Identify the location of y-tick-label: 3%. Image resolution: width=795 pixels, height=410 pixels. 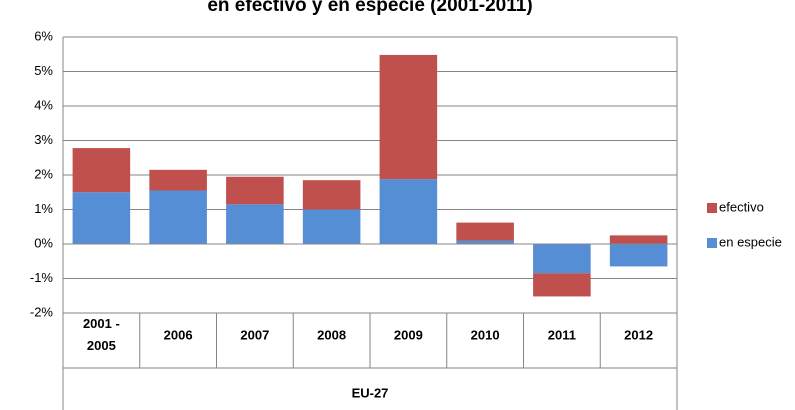
(43, 139).